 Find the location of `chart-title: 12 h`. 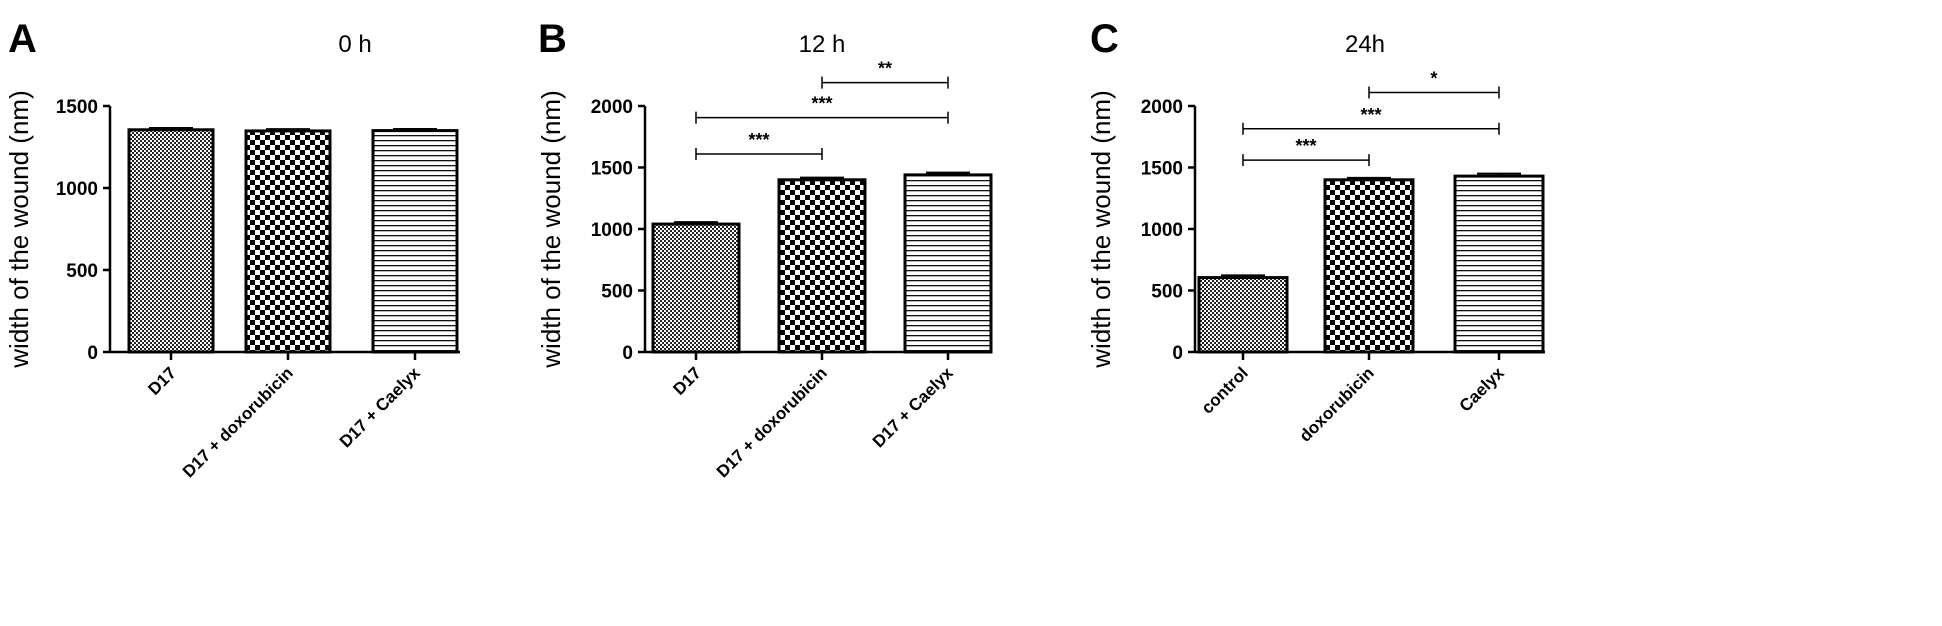

chart-title: 12 h is located at coordinates (822, 44).